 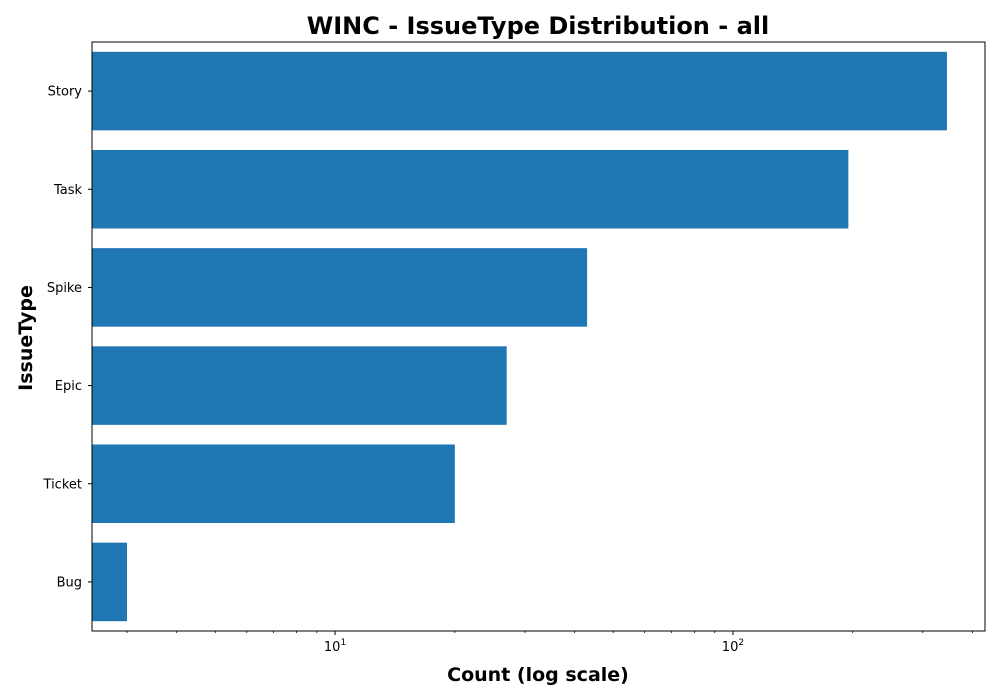 What do you see at coordinates (519, 91) in the screenshot?
I see `bar-story` at bounding box center [519, 91].